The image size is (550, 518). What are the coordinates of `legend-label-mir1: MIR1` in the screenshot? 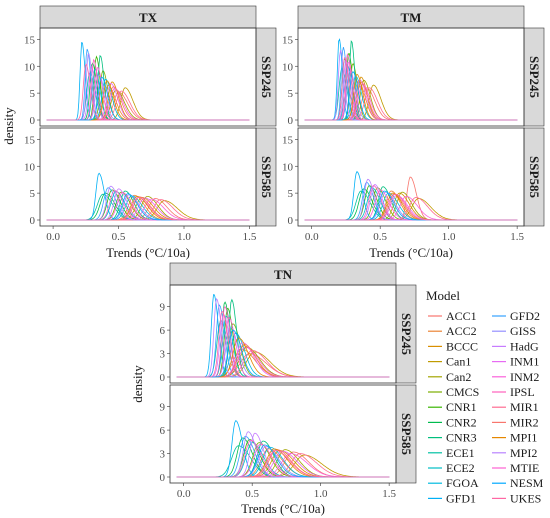 It's located at (524, 407).